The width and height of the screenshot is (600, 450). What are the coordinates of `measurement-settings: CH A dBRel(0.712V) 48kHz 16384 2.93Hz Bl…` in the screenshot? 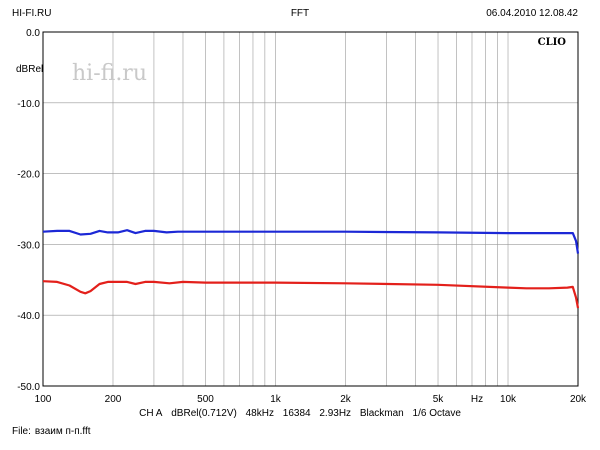 It's located at (300, 413).